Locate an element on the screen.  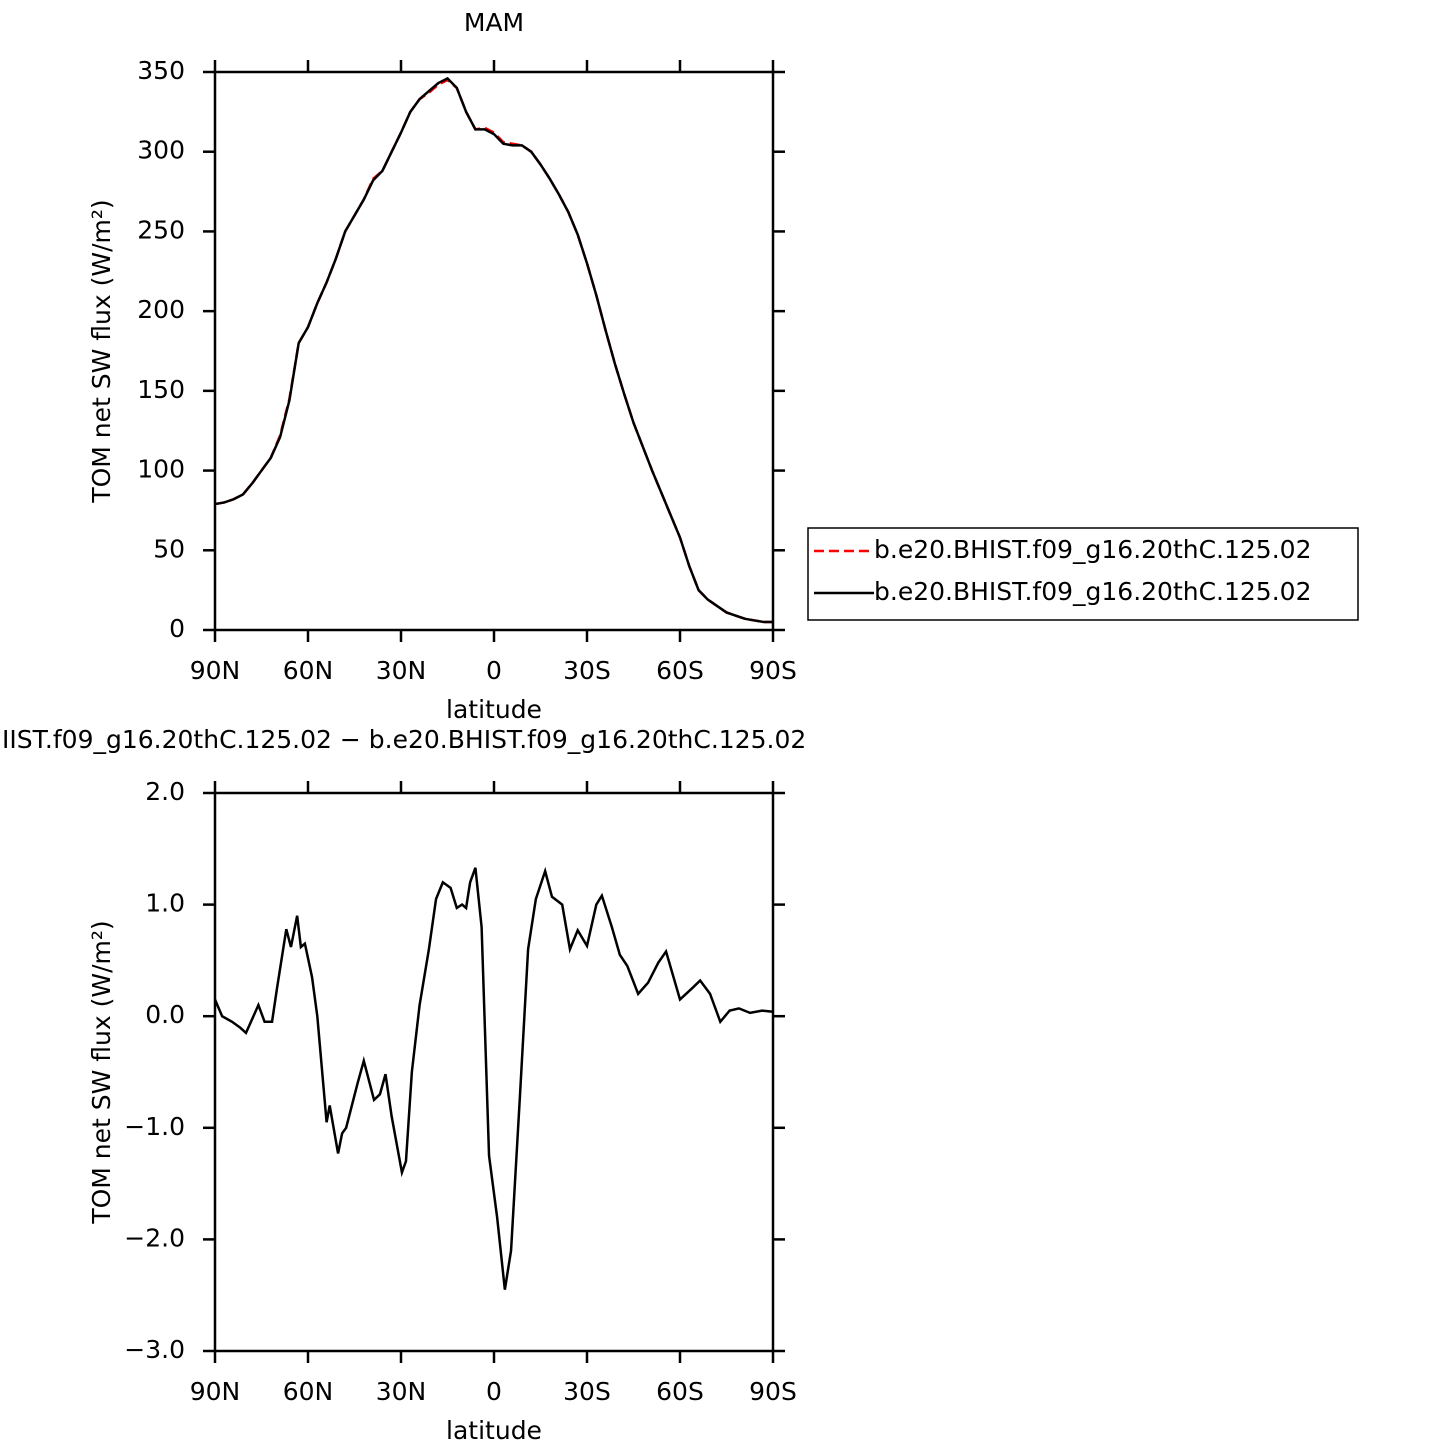
y-tick-label: 350 is located at coordinates (161, 70).